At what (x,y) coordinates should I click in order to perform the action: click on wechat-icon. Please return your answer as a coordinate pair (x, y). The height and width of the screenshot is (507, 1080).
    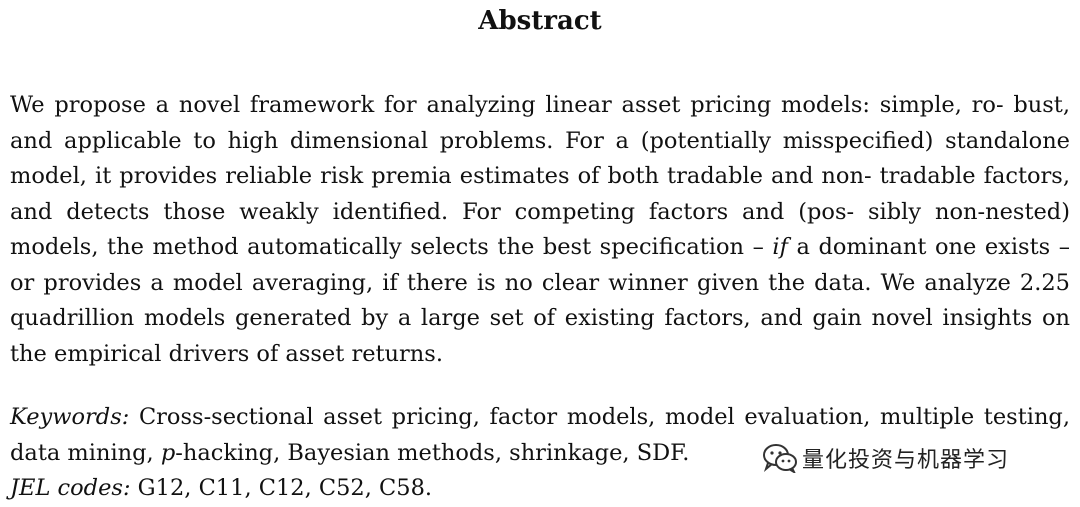
    Looking at the image, I should click on (780, 459).